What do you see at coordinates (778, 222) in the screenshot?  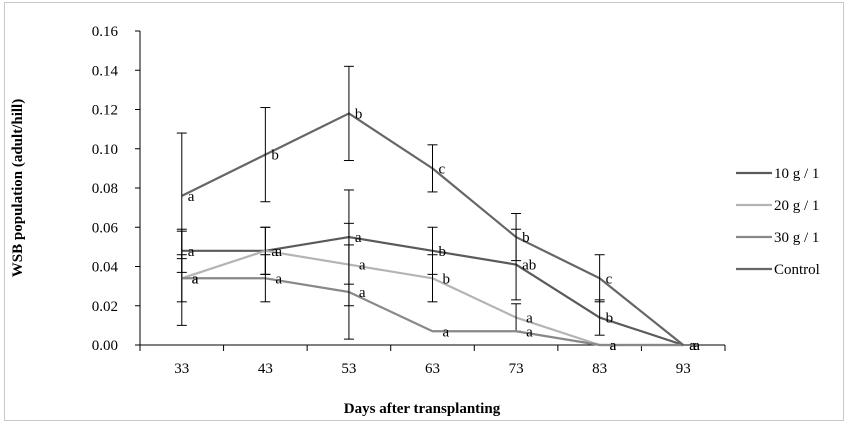 I see `legend: 10 g / 1 20 g / 1 30 g / 1 Control` at bounding box center [778, 222].